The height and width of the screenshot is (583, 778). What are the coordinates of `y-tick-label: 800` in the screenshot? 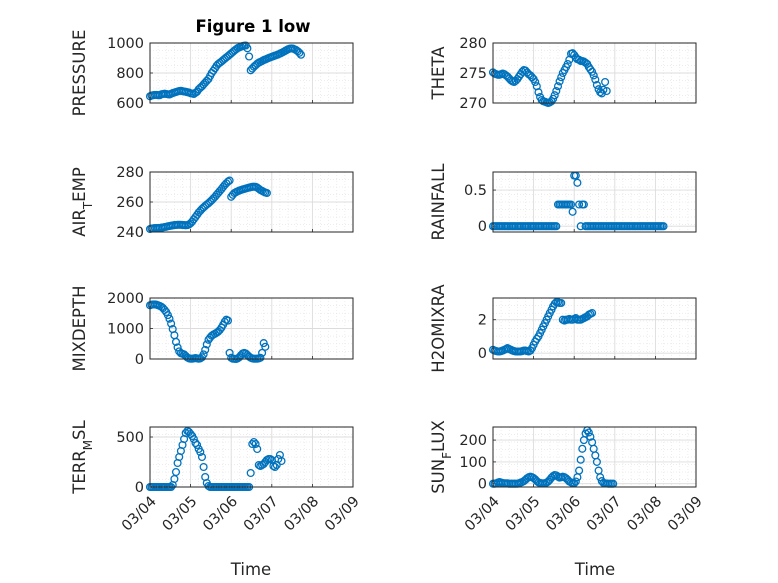 It's located at (130, 74).